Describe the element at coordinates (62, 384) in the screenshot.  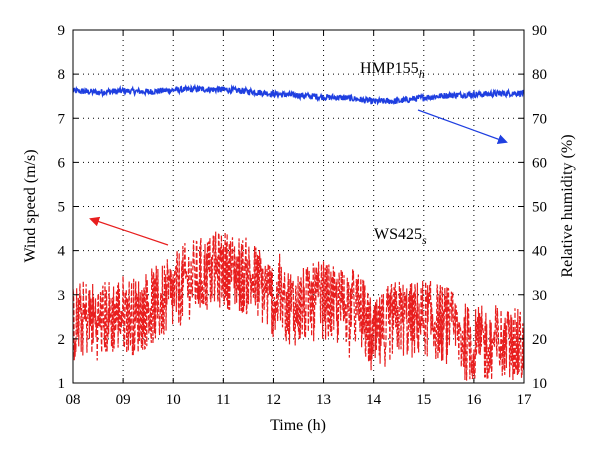
I see `y-left-tick-label: 1` at that location.